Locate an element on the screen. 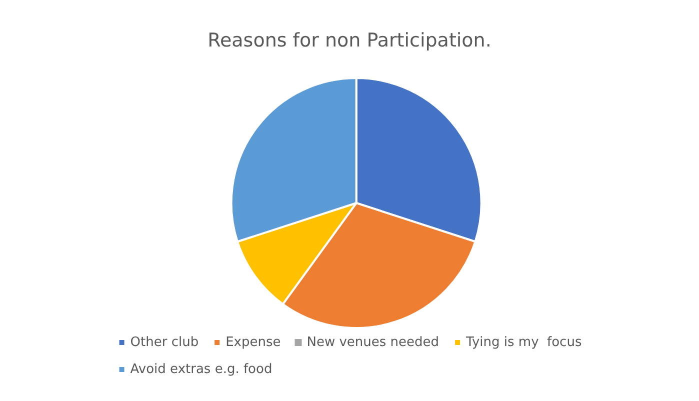 This screenshot has height=401, width=699. legend-label: New venues needed is located at coordinates (373, 342).